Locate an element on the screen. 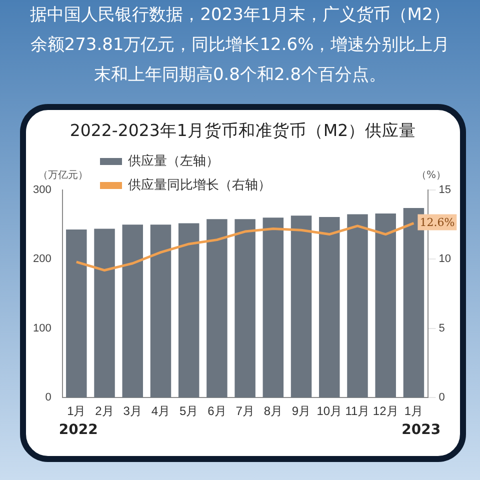 The height and width of the screenshot is (480, 480). y2-axis-title: （%） is located at coordinates (431, 175).